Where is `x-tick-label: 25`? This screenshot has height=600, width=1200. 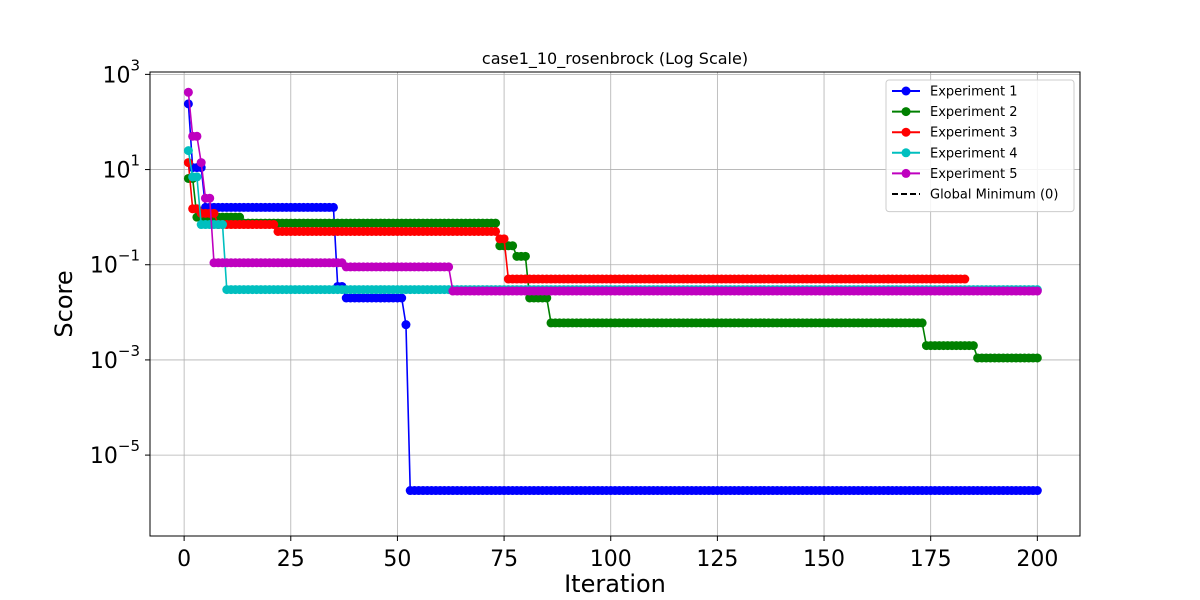
x-tick-label: 25 is located at coordinates (291, 559).